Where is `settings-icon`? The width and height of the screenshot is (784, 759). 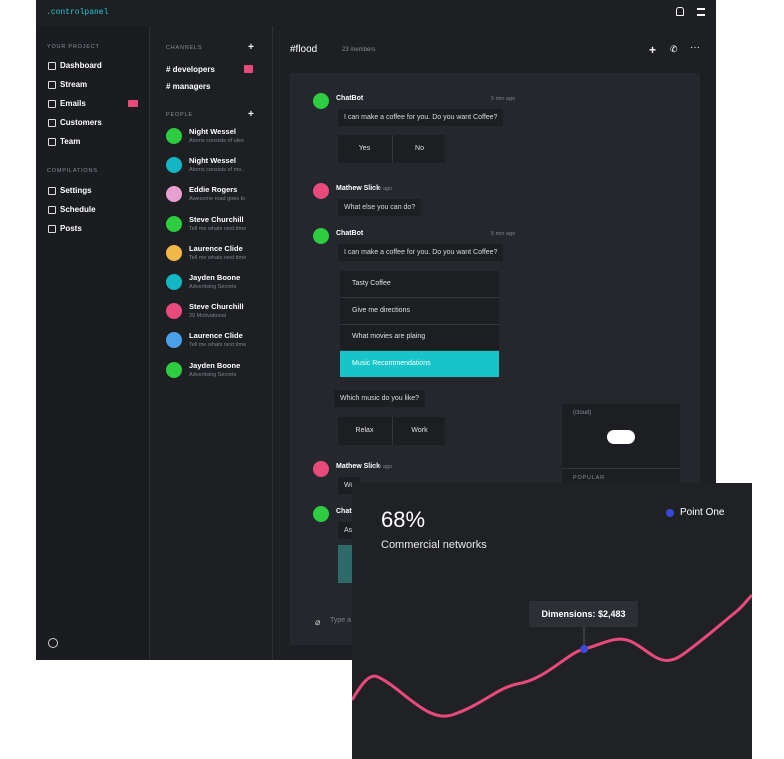
settings-icon is located at coordinates (53, 643).